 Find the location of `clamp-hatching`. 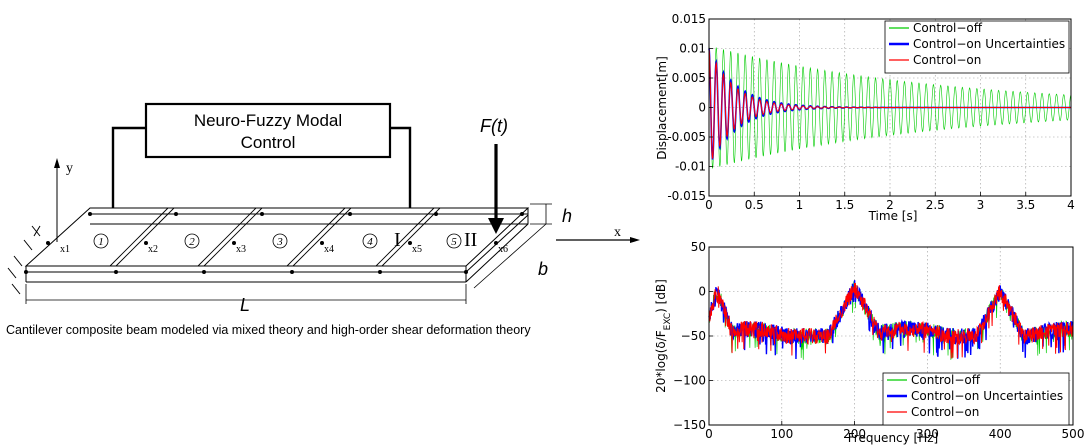

clamp-hatching is located at coordinates (24, 260).